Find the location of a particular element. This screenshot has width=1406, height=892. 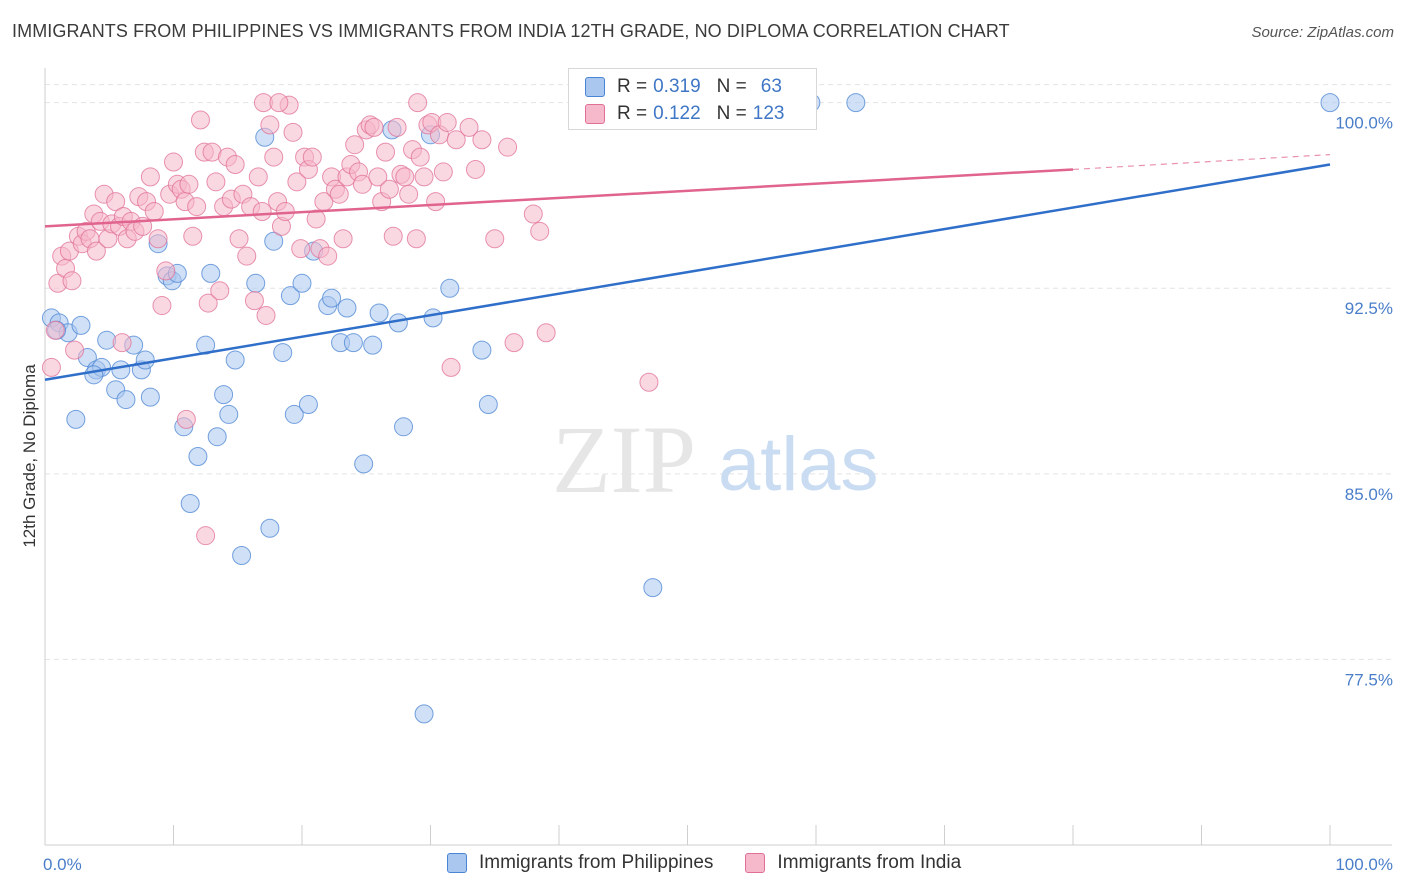

legend-n-label: N = is located at coordinates (731, 86).